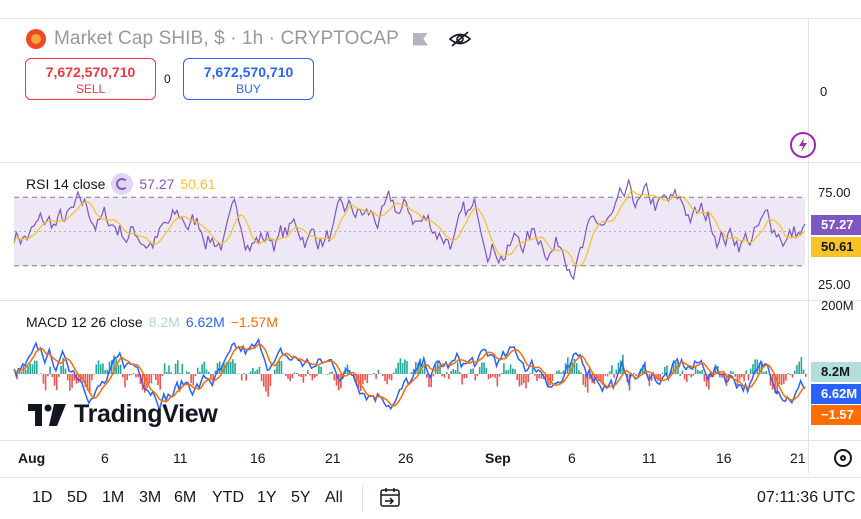 Image resolution: width=861 pixels, height=519 pixels. Describe the element at coordinates (32, 458) in the screenshot. I see `time-label: Aug` at that location.